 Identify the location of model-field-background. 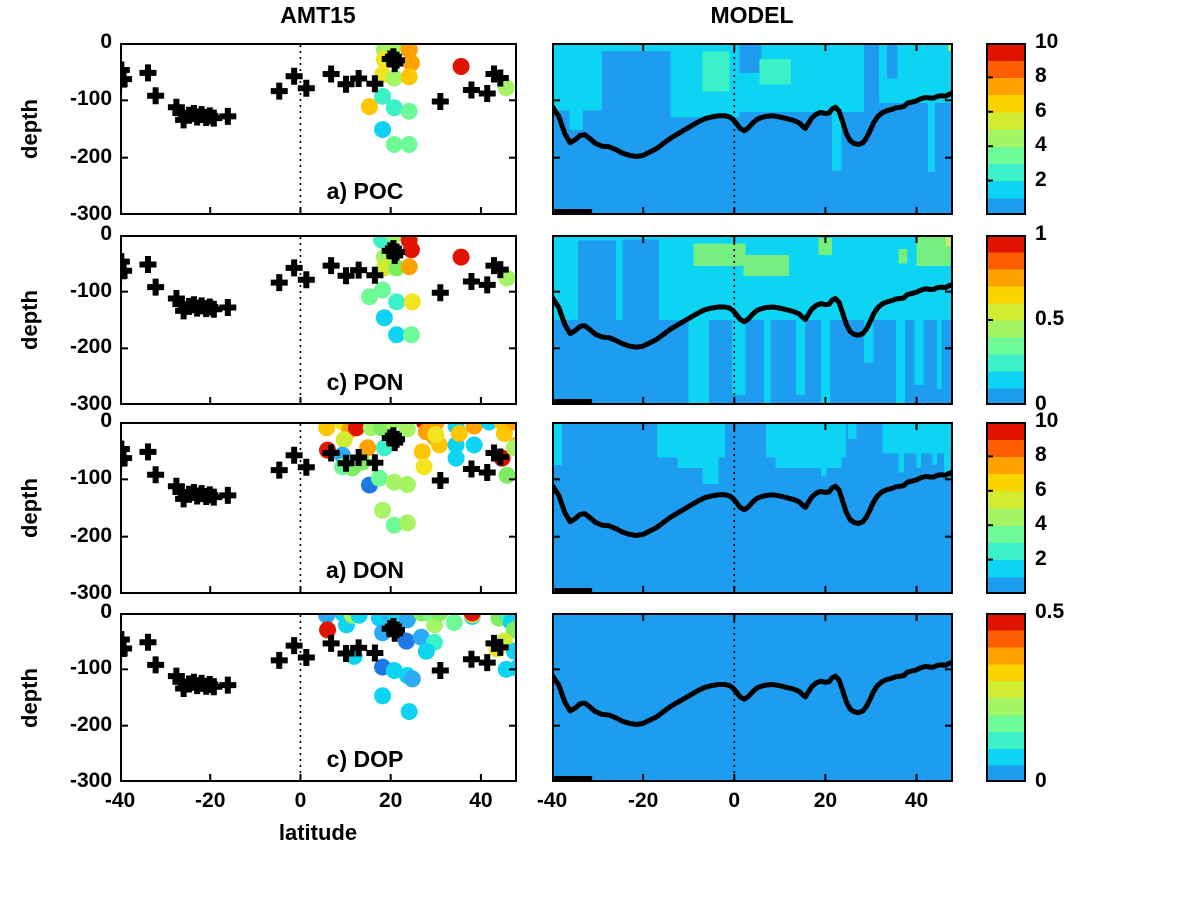
(752, 697).